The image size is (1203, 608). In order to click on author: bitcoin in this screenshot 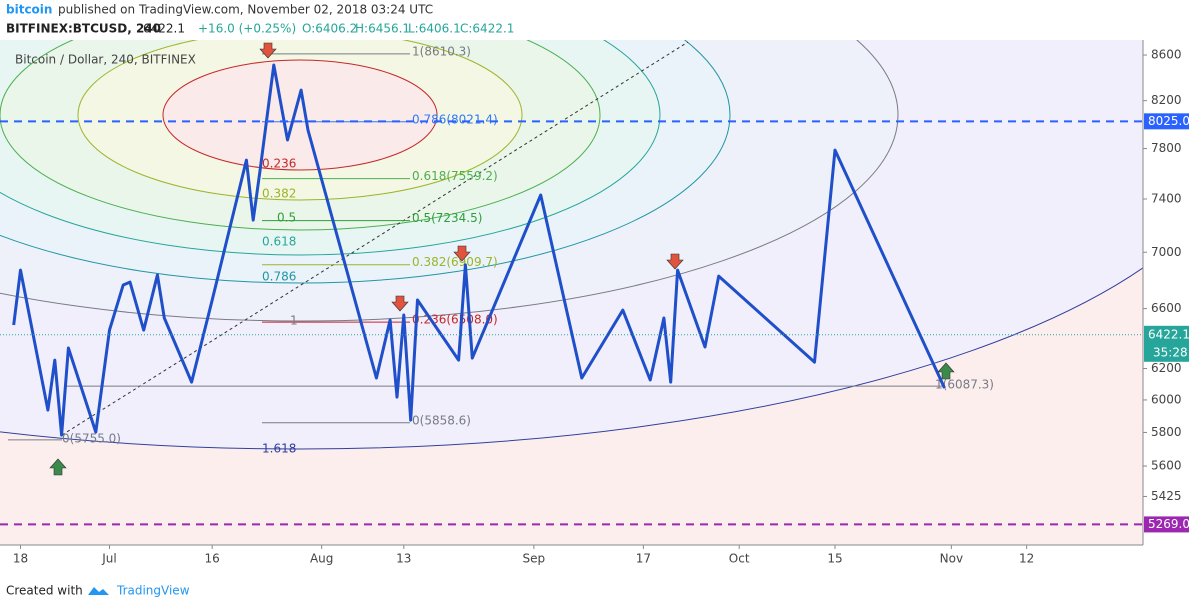, I will do `click(29, 10)`.